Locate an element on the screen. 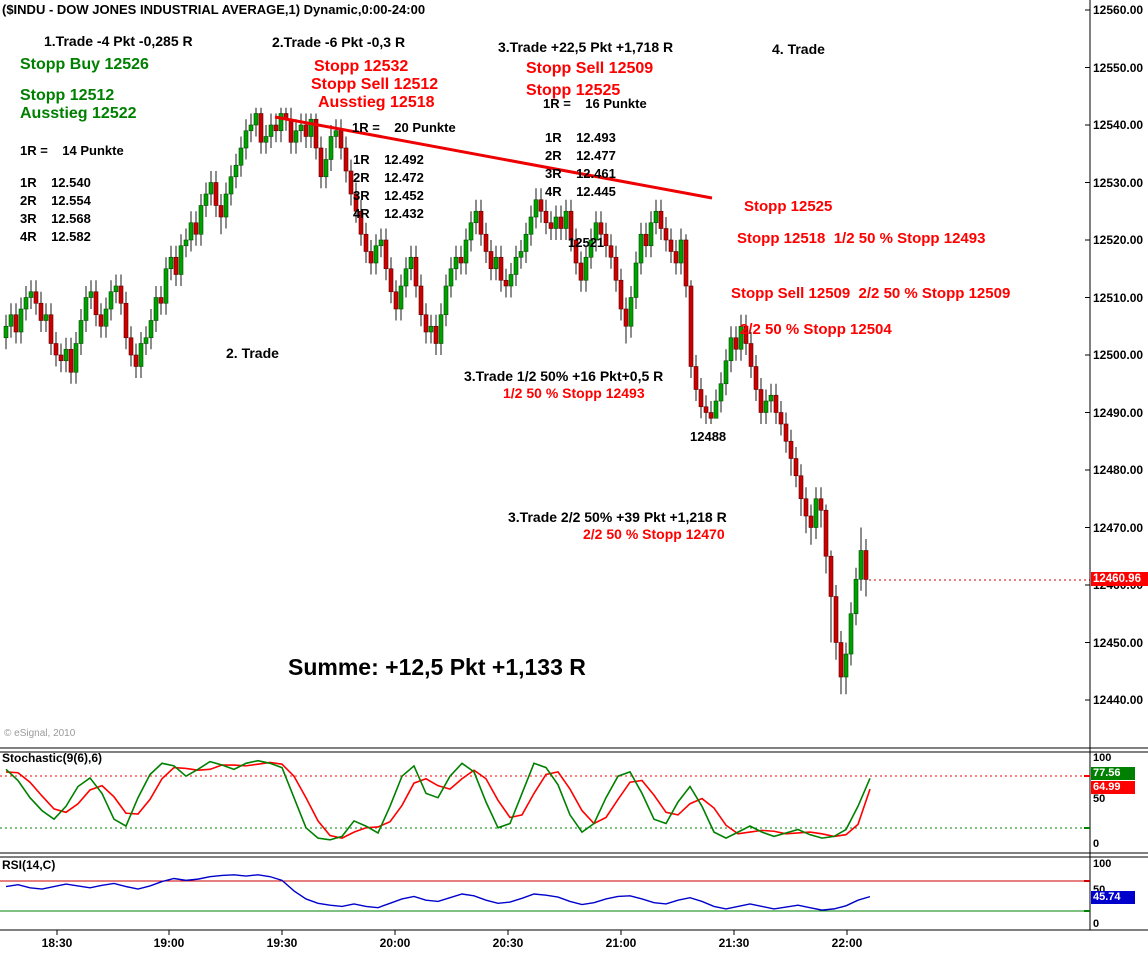 The width and height of the screenshot is (1148, 957). annotation-trade2-stopp: Stopp 12532 is located at coordinates (361, 66).